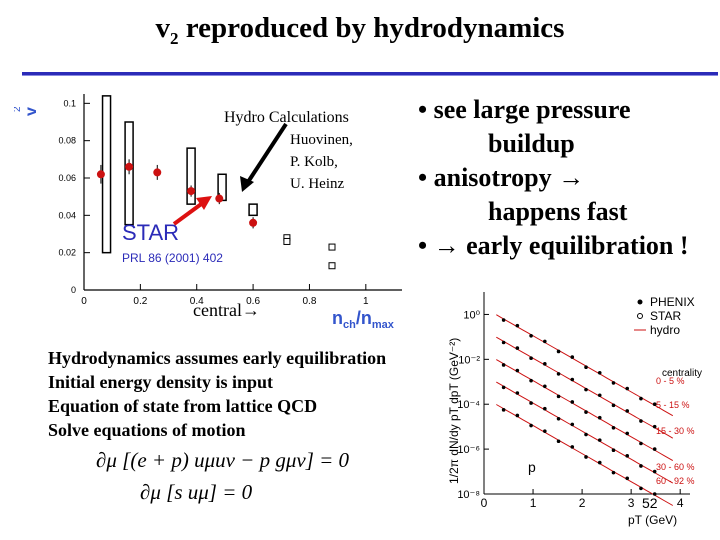 This screenshot has width=720, height=540. I want to click on hydro-band, so click(253, 210).